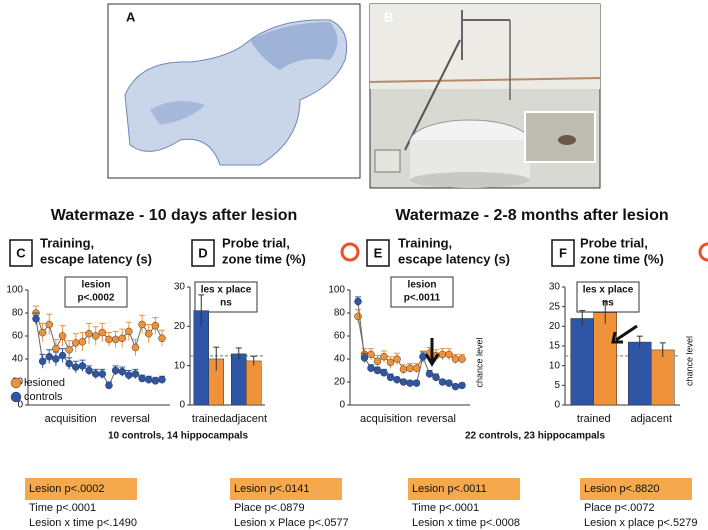 Image resolution: width=708 pixels, height=530 pixels. Describe the element at coordinates (178, 436) in the screenshot. I see `subtitle: 10 controls, 14 hippocampals` at that location.